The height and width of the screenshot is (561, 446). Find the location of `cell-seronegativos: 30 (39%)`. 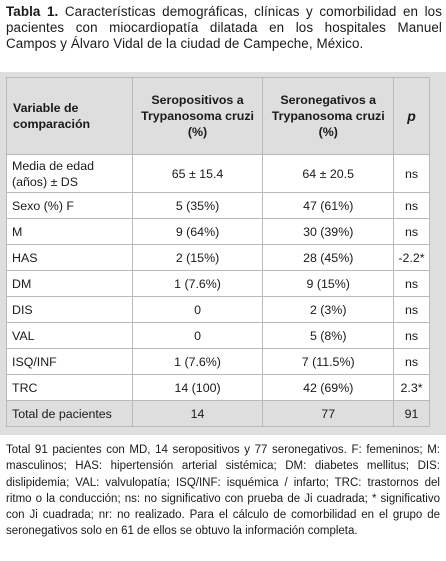

cell-seronegativos: 30 (39%) is located at coordinates (328, 231).